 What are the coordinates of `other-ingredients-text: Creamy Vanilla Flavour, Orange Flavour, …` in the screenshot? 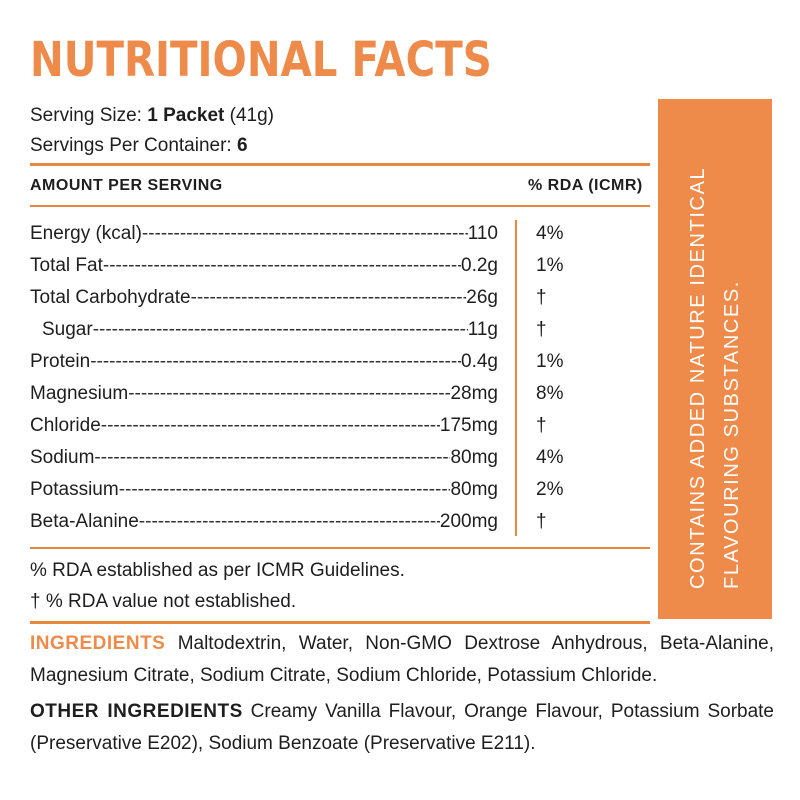 It's located at (402, 727).